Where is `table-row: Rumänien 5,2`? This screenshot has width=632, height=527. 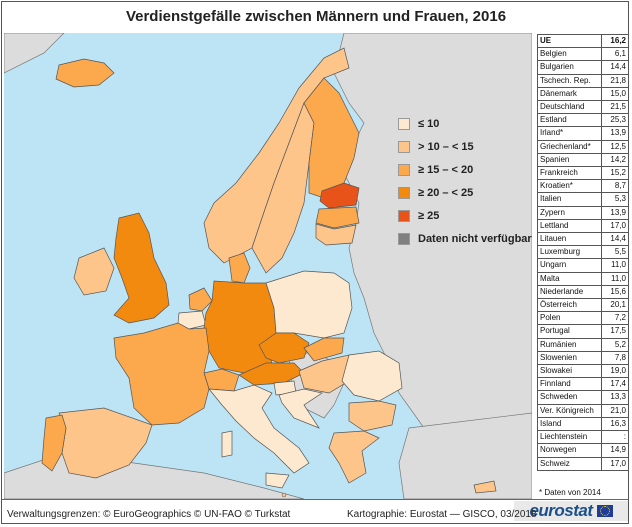 table-row: Rumänien 5,2 is located at coordinates (583, 344).